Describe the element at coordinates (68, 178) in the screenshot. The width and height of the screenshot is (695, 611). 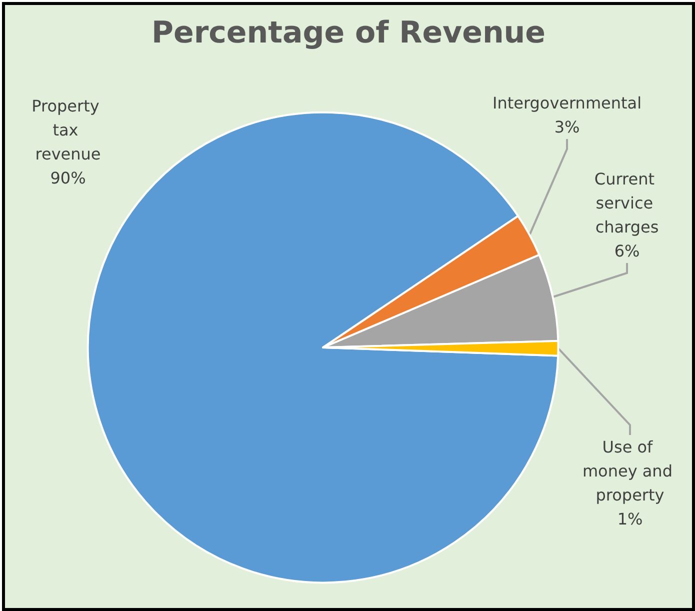
I see `data-label: 90%` at that location.